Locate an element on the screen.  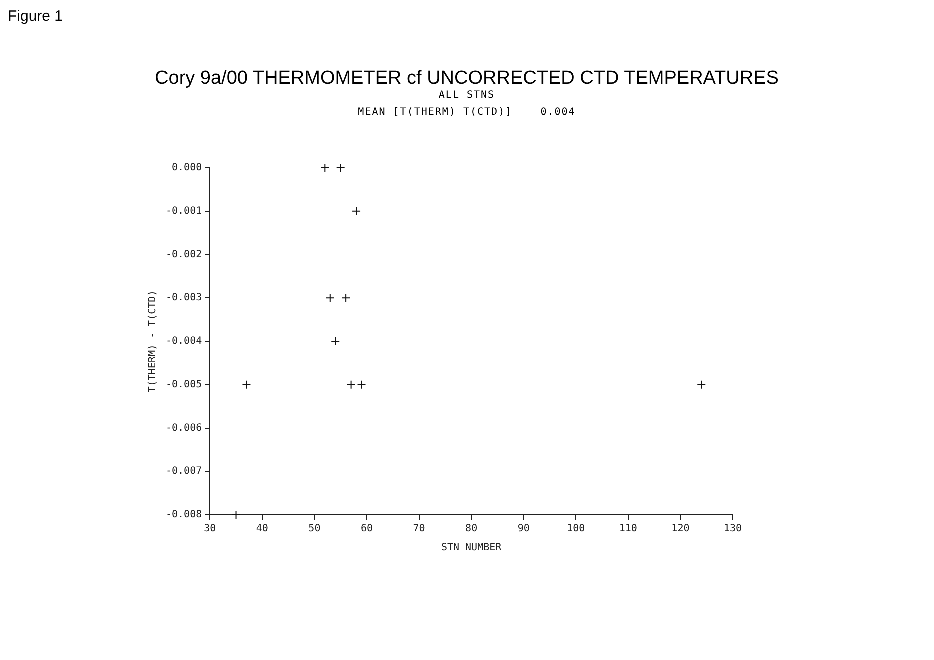
y-tick-label: -0.008 is located at coordinates (184, 515).